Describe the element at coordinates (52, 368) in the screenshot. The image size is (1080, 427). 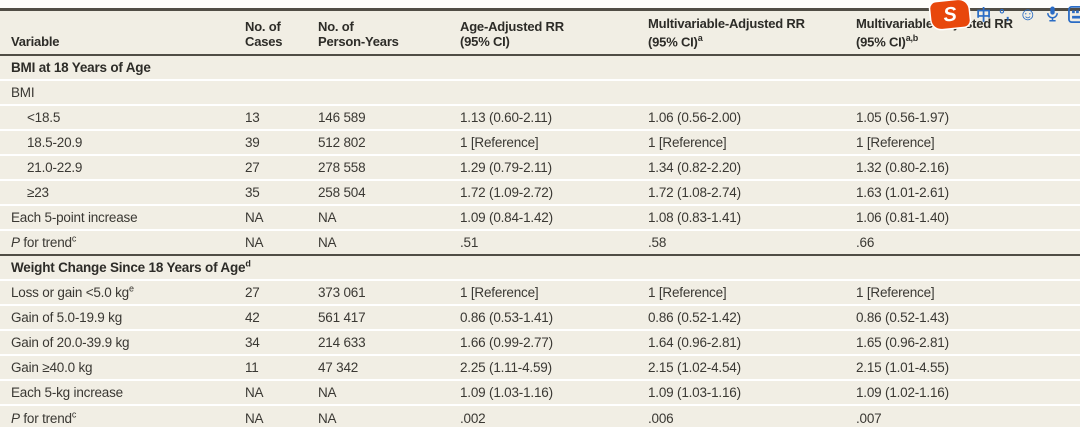
I see `row-label: Gain ≥40.0 kg` at that location.